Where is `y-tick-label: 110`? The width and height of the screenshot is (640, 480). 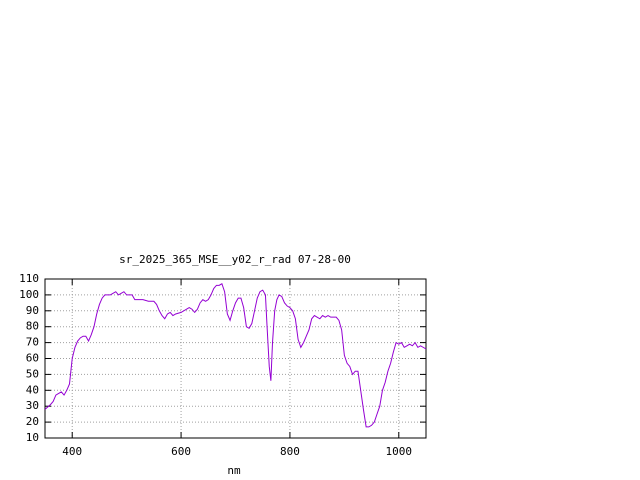 y-tick-label: 110 is located at coordinates (29, 278).